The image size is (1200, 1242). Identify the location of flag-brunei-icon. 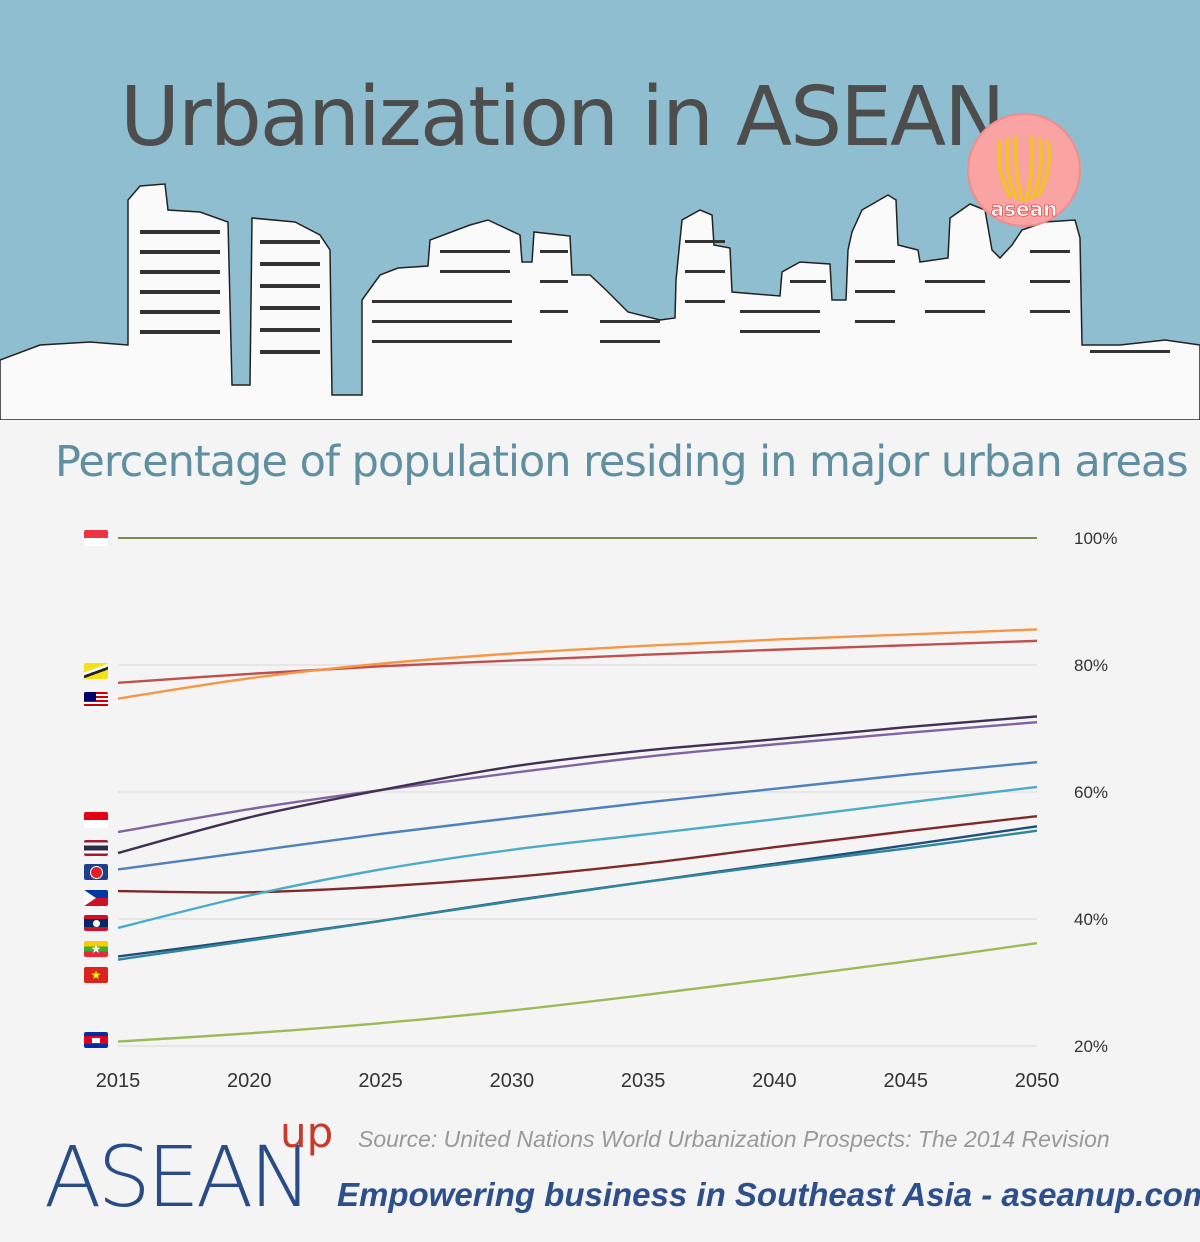
(96, 671).